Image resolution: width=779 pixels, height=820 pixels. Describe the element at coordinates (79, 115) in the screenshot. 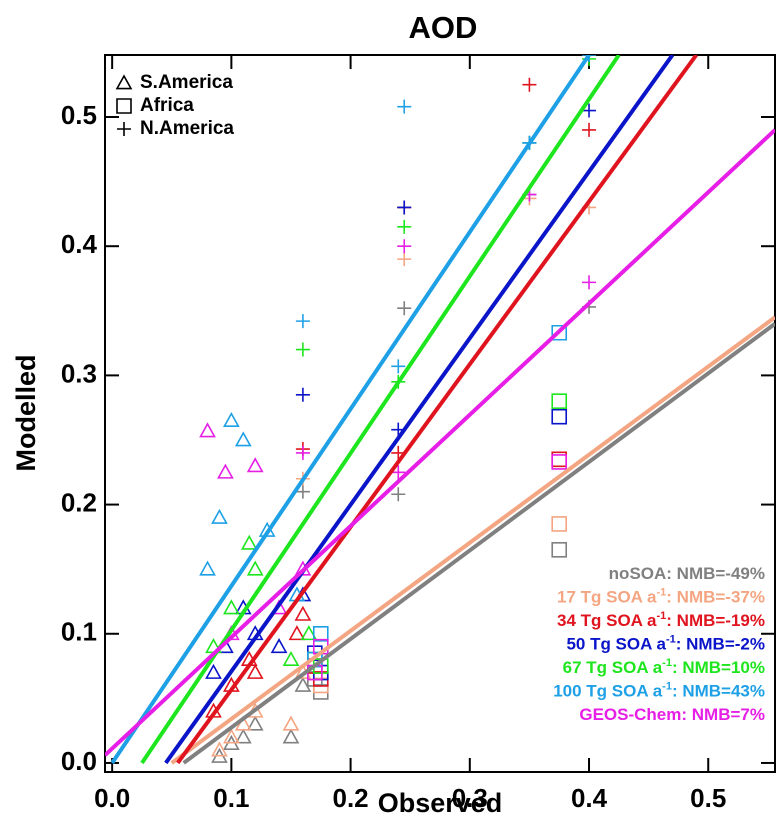

I see `y-tick-label: 0.5` at that location.